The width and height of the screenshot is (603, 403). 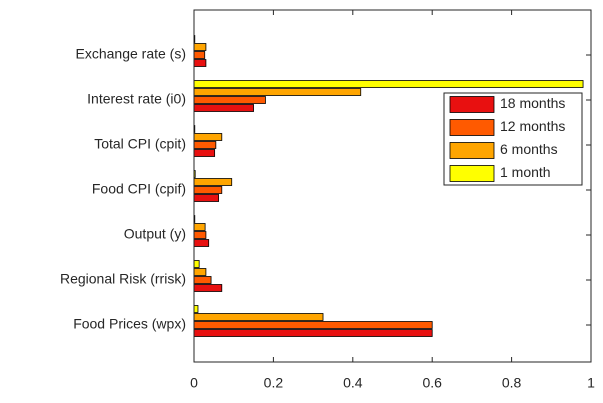 What do you see at coordinates (591, 383) in the screenshot?
I see `x-tick-label: 1` at bounding box center [591, 383].